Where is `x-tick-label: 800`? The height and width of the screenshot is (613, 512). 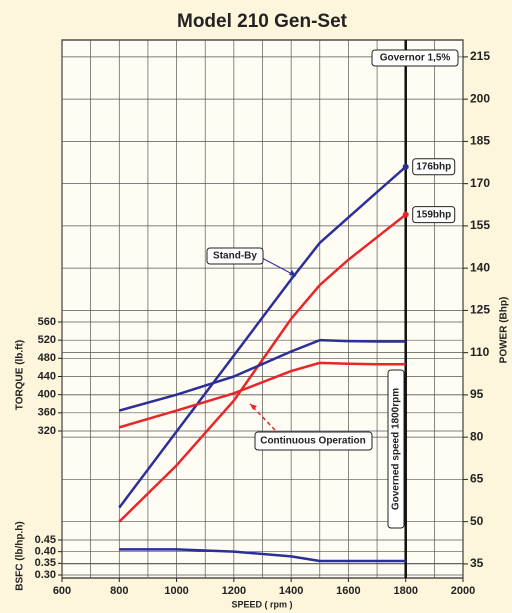
x-tick-label: 800 is located at coordinates (119, 591).